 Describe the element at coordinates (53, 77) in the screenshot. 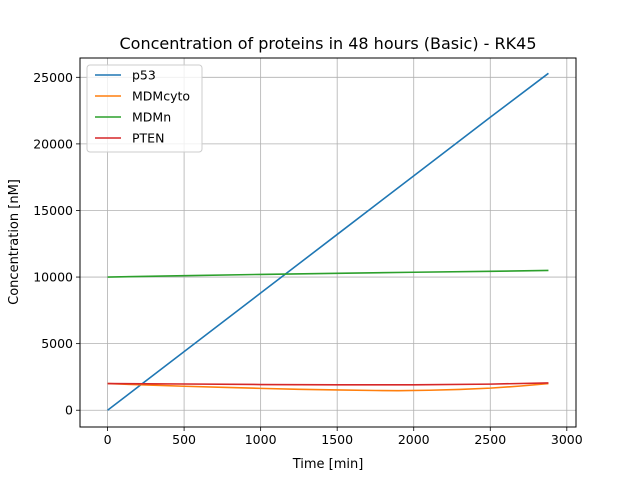

I see `y-tick-label: 25000` at that location.